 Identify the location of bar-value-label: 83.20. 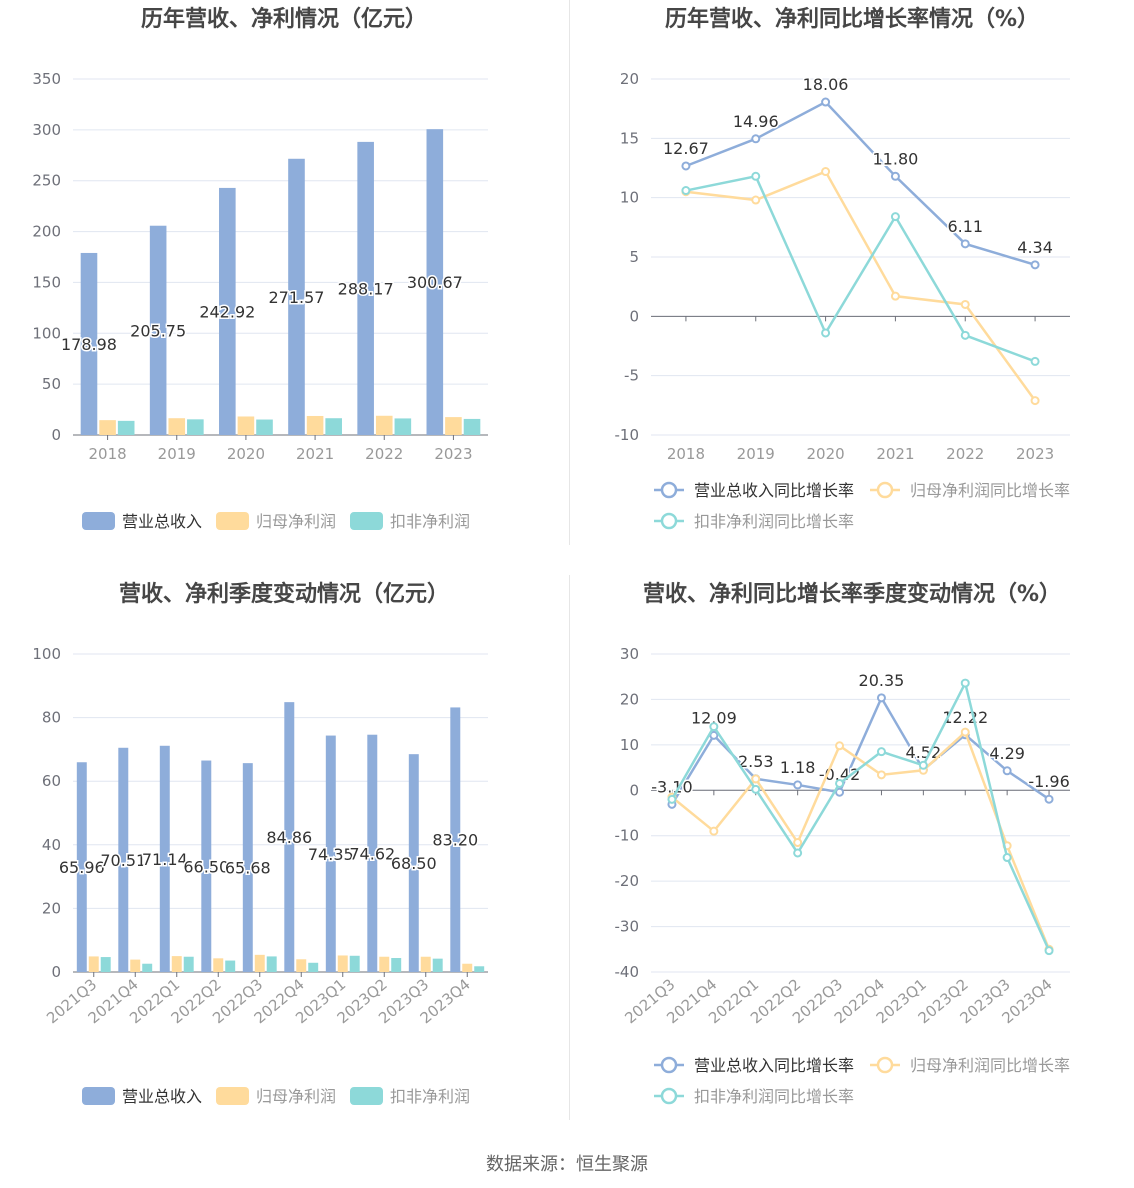
(455, 840).